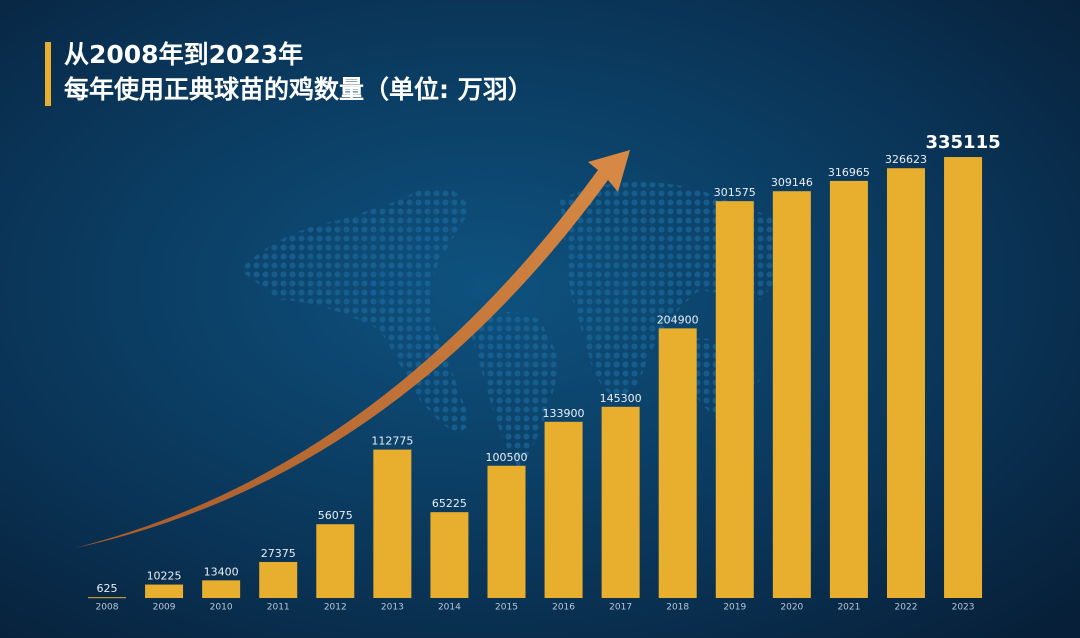 This screenshot has width=1080, height=638. Describe the element at coordinates (164, 608) in the screenshot. I see `x-tick-label: 2009` at that location.